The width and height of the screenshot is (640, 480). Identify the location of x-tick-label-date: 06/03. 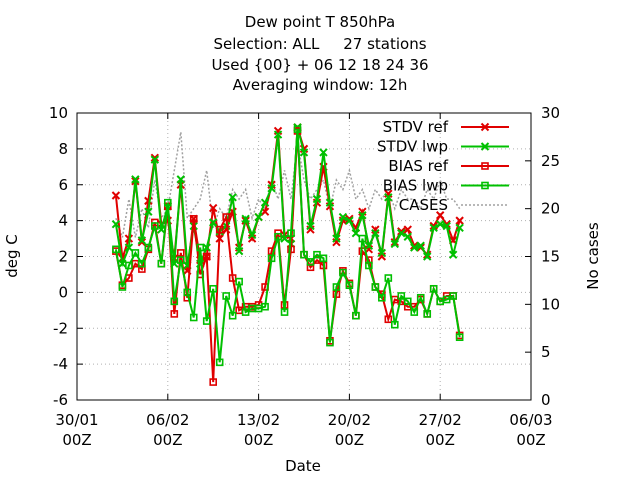
(530, 420).